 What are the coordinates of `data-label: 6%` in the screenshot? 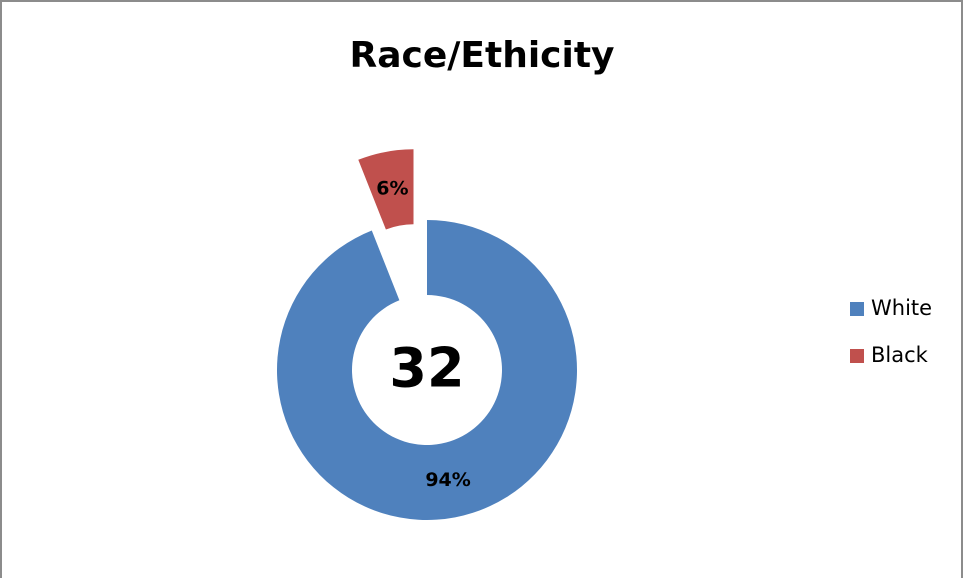 It's located at (392, 188).